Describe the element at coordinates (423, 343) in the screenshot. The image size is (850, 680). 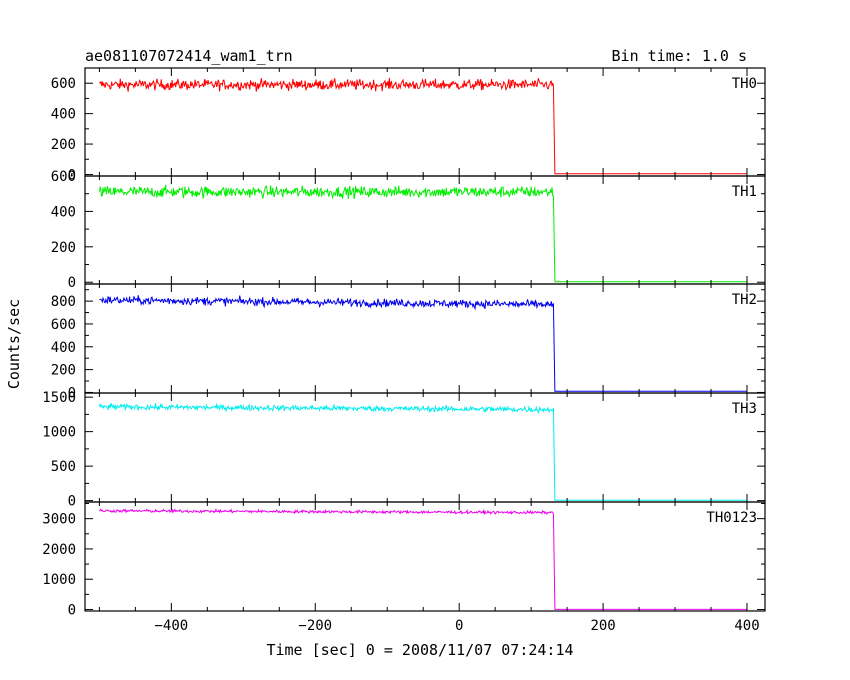
I see `series-line-th2` at that location.